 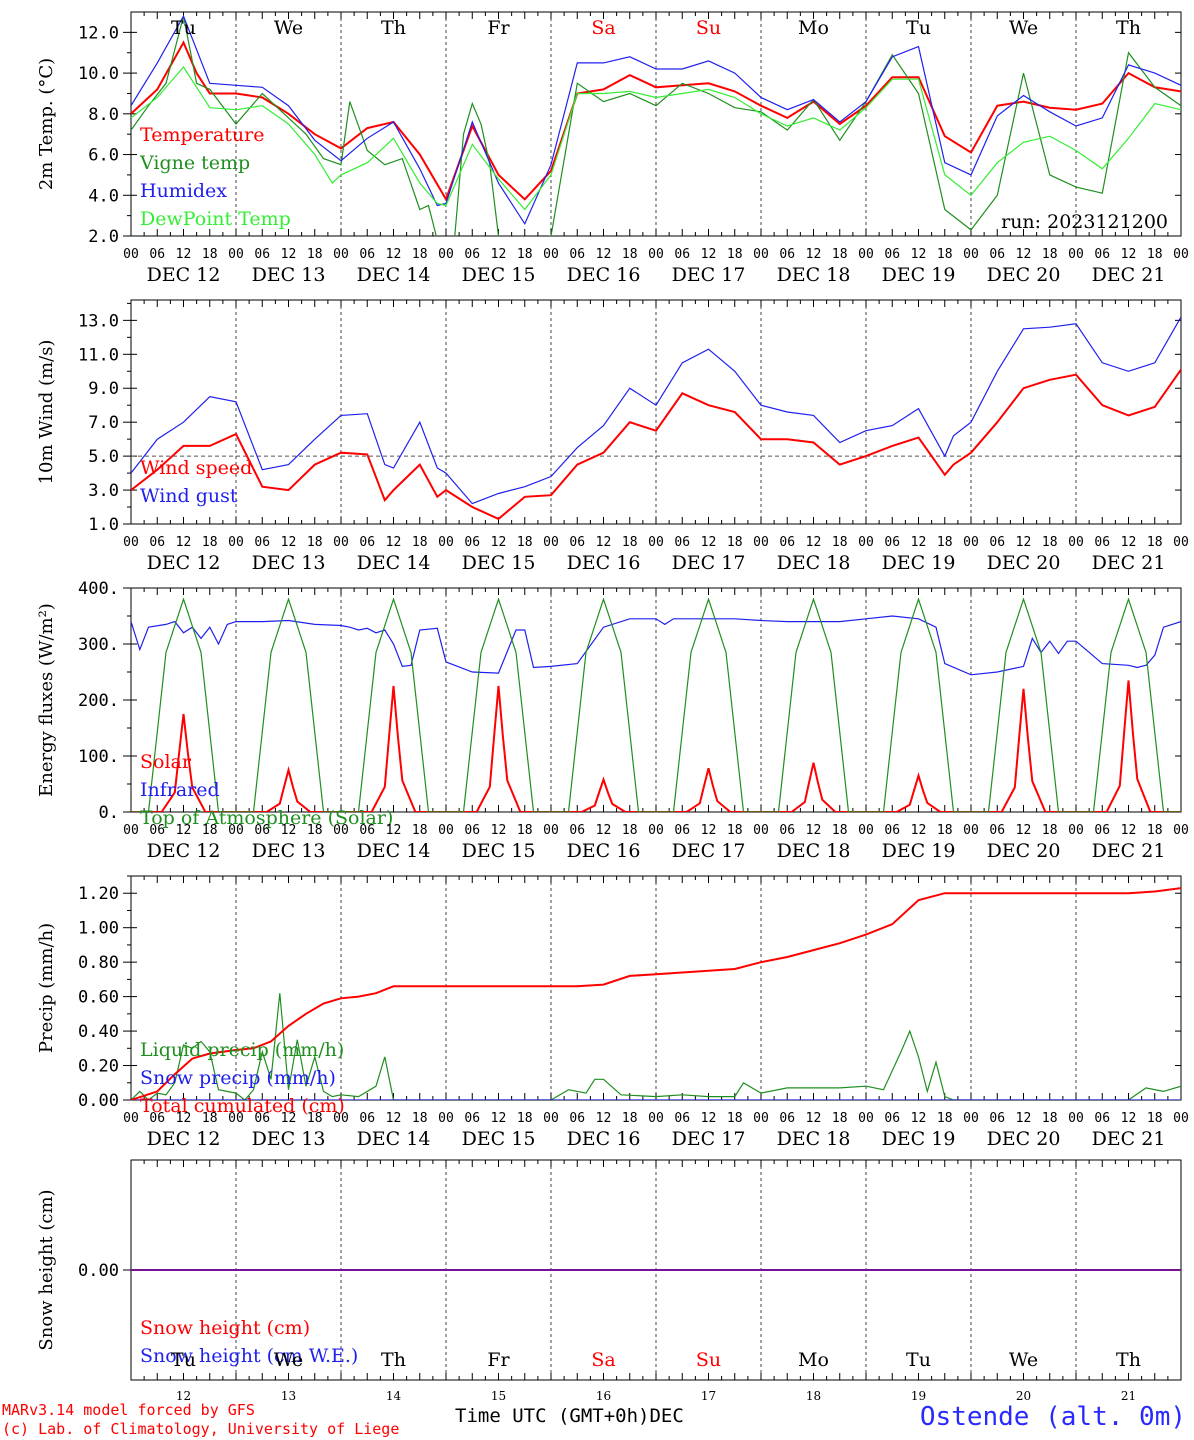 What do you see at coordinates (194, 163) in the screenshot?
I see `legend-entry: Vigne temp` at bounding box center [194, 163].